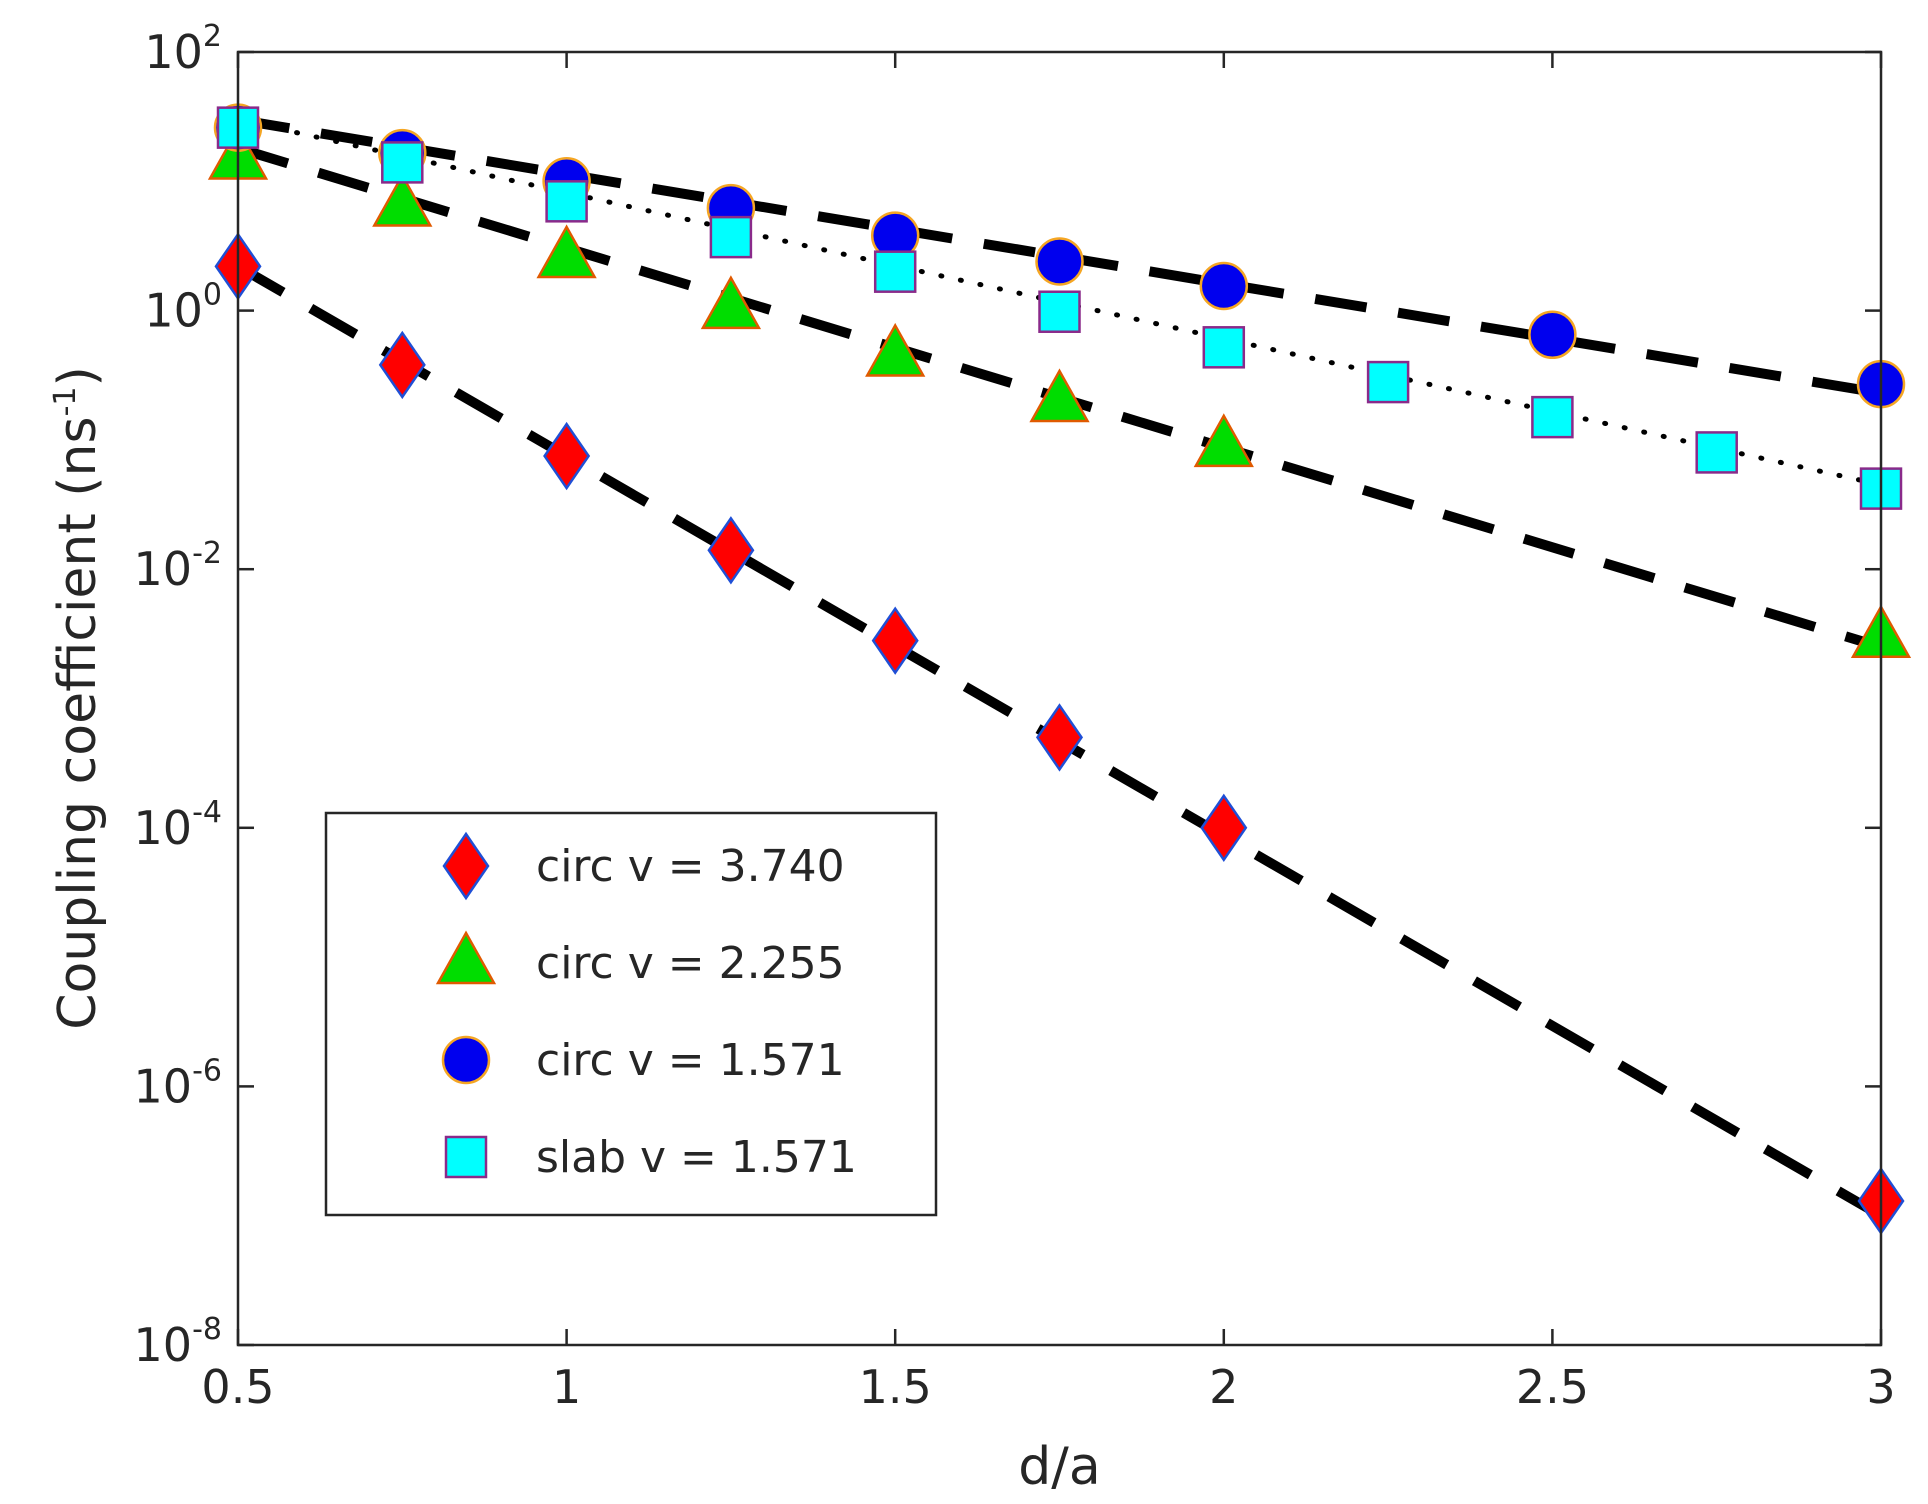  What do you see at coordinates (1880, 1387) in the screenshot?
I see `x-tick-label: 3` at bounding box center [1880, 1387].